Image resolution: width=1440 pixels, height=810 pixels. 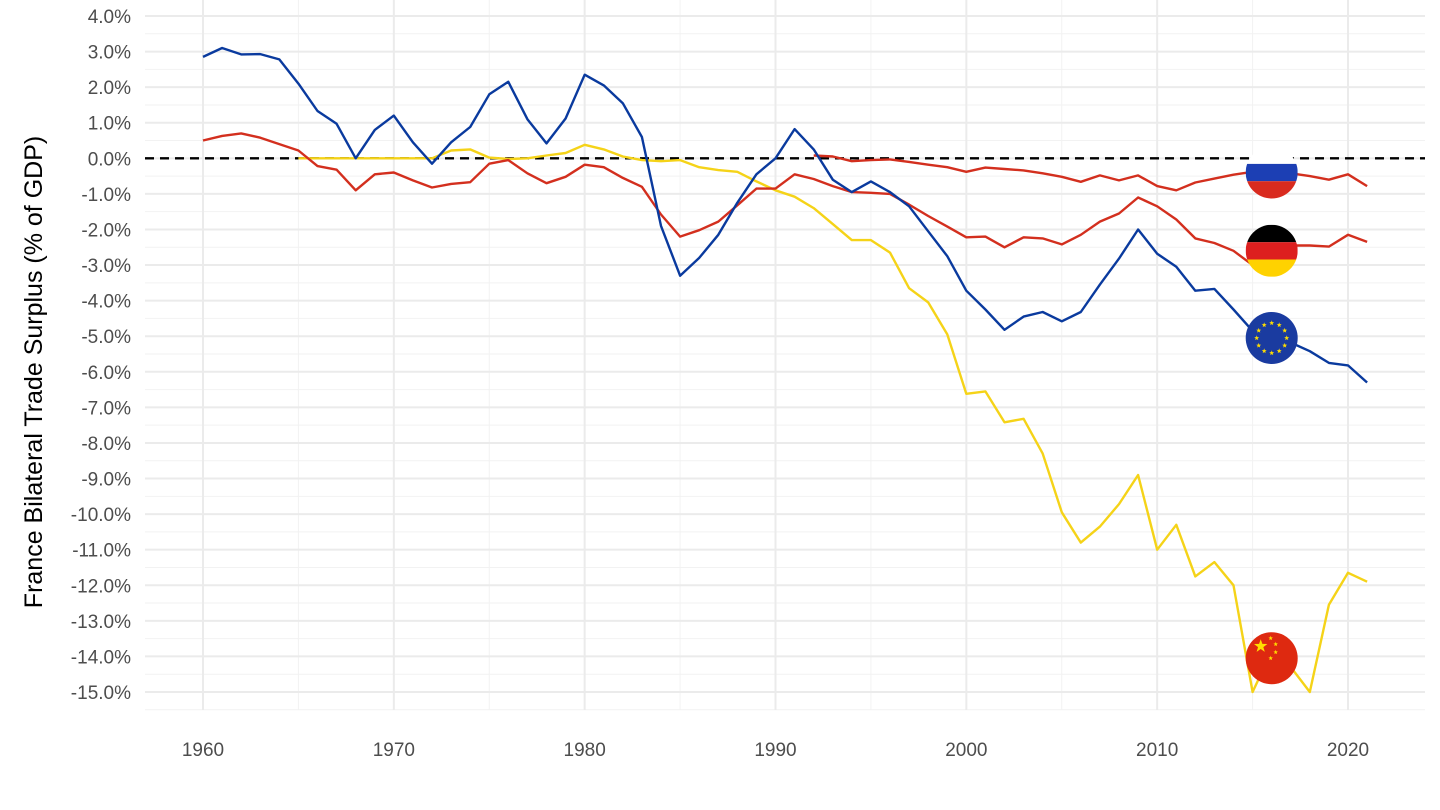 What do you see at coordinates (106, 266) in the screenshot?
I see `y-tick-label: -3.0%` at bounding box center [106, 266].